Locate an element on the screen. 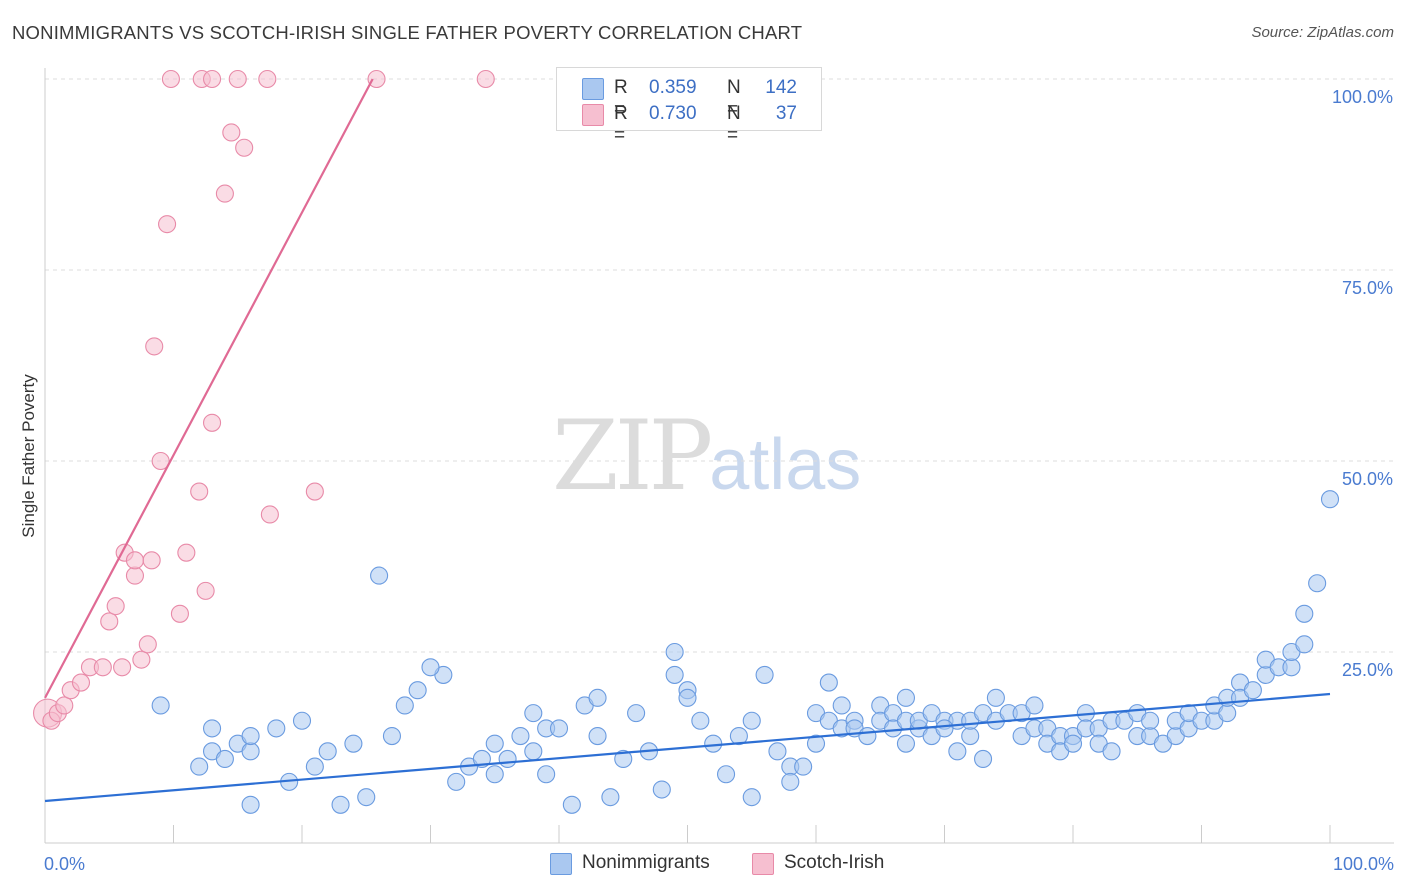  correlation-legend: R = 0.359 N = 142 R = 0.730 N = 37 is located at coordinates (689, 106).